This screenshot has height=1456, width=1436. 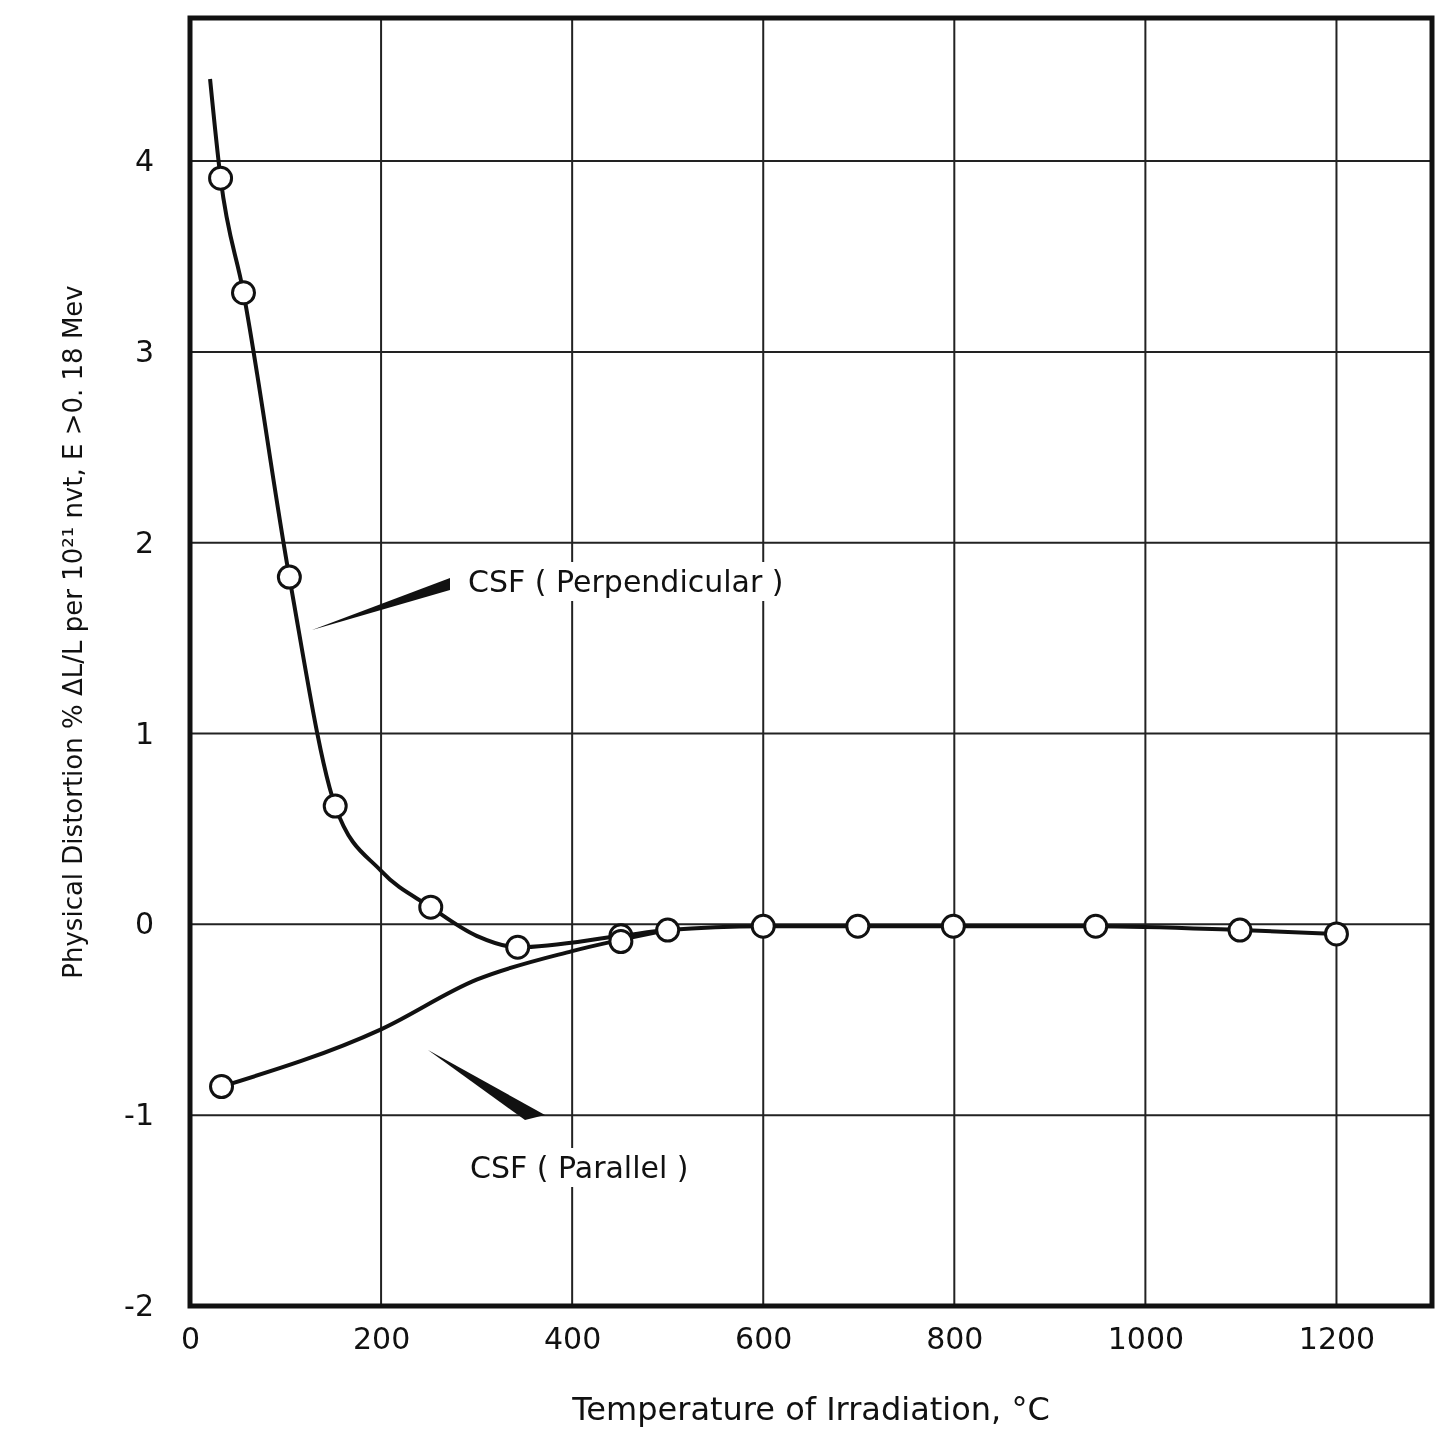 What do you see at coordinates (144, 161) in the screenshot?
I see `y-tick-label: 4` at bounding box center [144, 161].